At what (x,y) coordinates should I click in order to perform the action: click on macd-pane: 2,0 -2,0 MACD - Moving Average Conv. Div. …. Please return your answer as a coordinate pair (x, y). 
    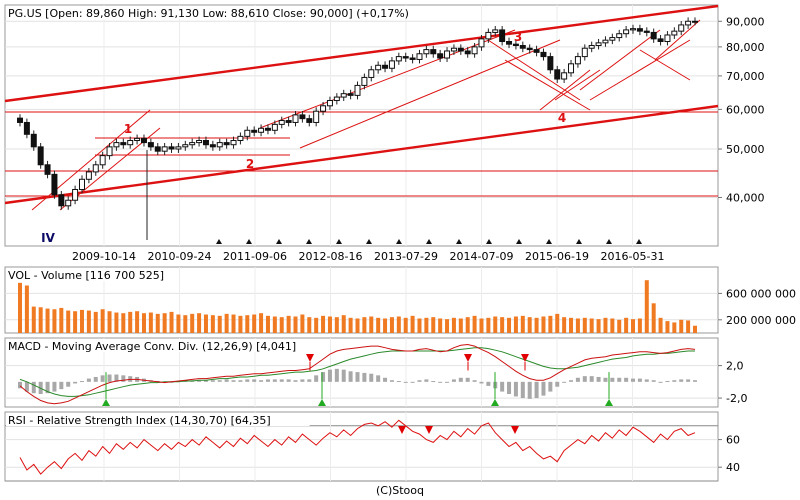
    Looking at the image, I should click on (375, 372).